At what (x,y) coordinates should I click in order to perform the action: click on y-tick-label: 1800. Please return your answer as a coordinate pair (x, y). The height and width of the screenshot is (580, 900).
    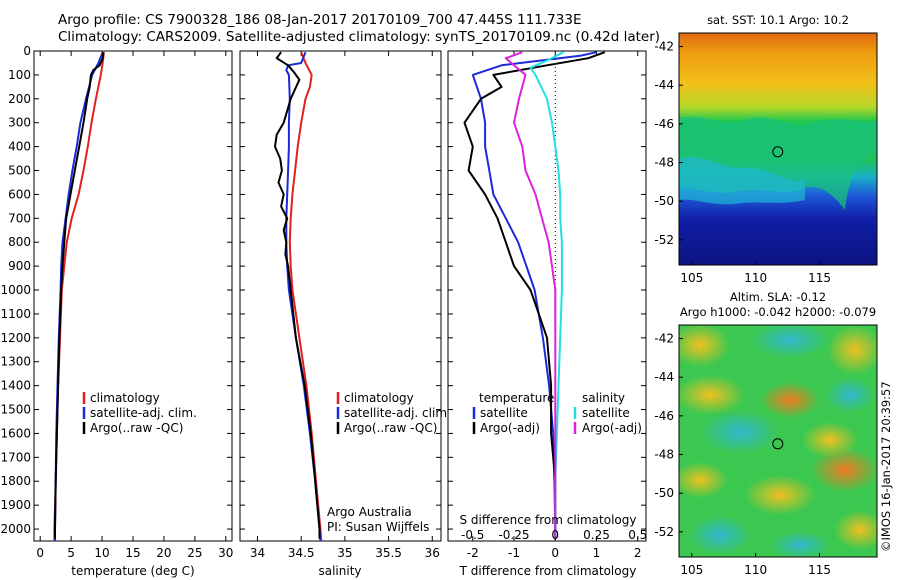
    Looking at the image, I should click on (15, 481).